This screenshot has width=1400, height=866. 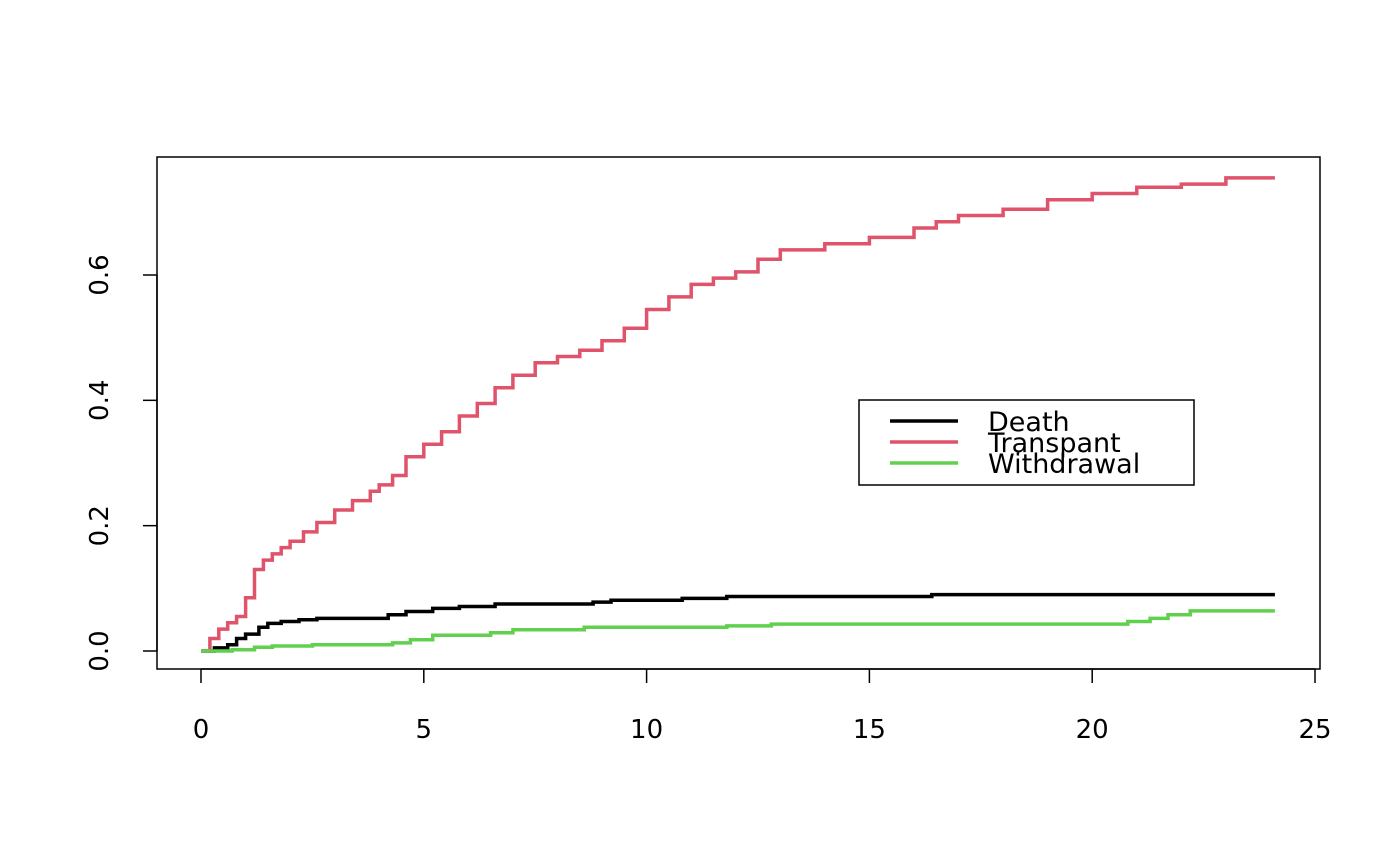 I want to click on x-tick-label: 15, so click(x=869, y=730).